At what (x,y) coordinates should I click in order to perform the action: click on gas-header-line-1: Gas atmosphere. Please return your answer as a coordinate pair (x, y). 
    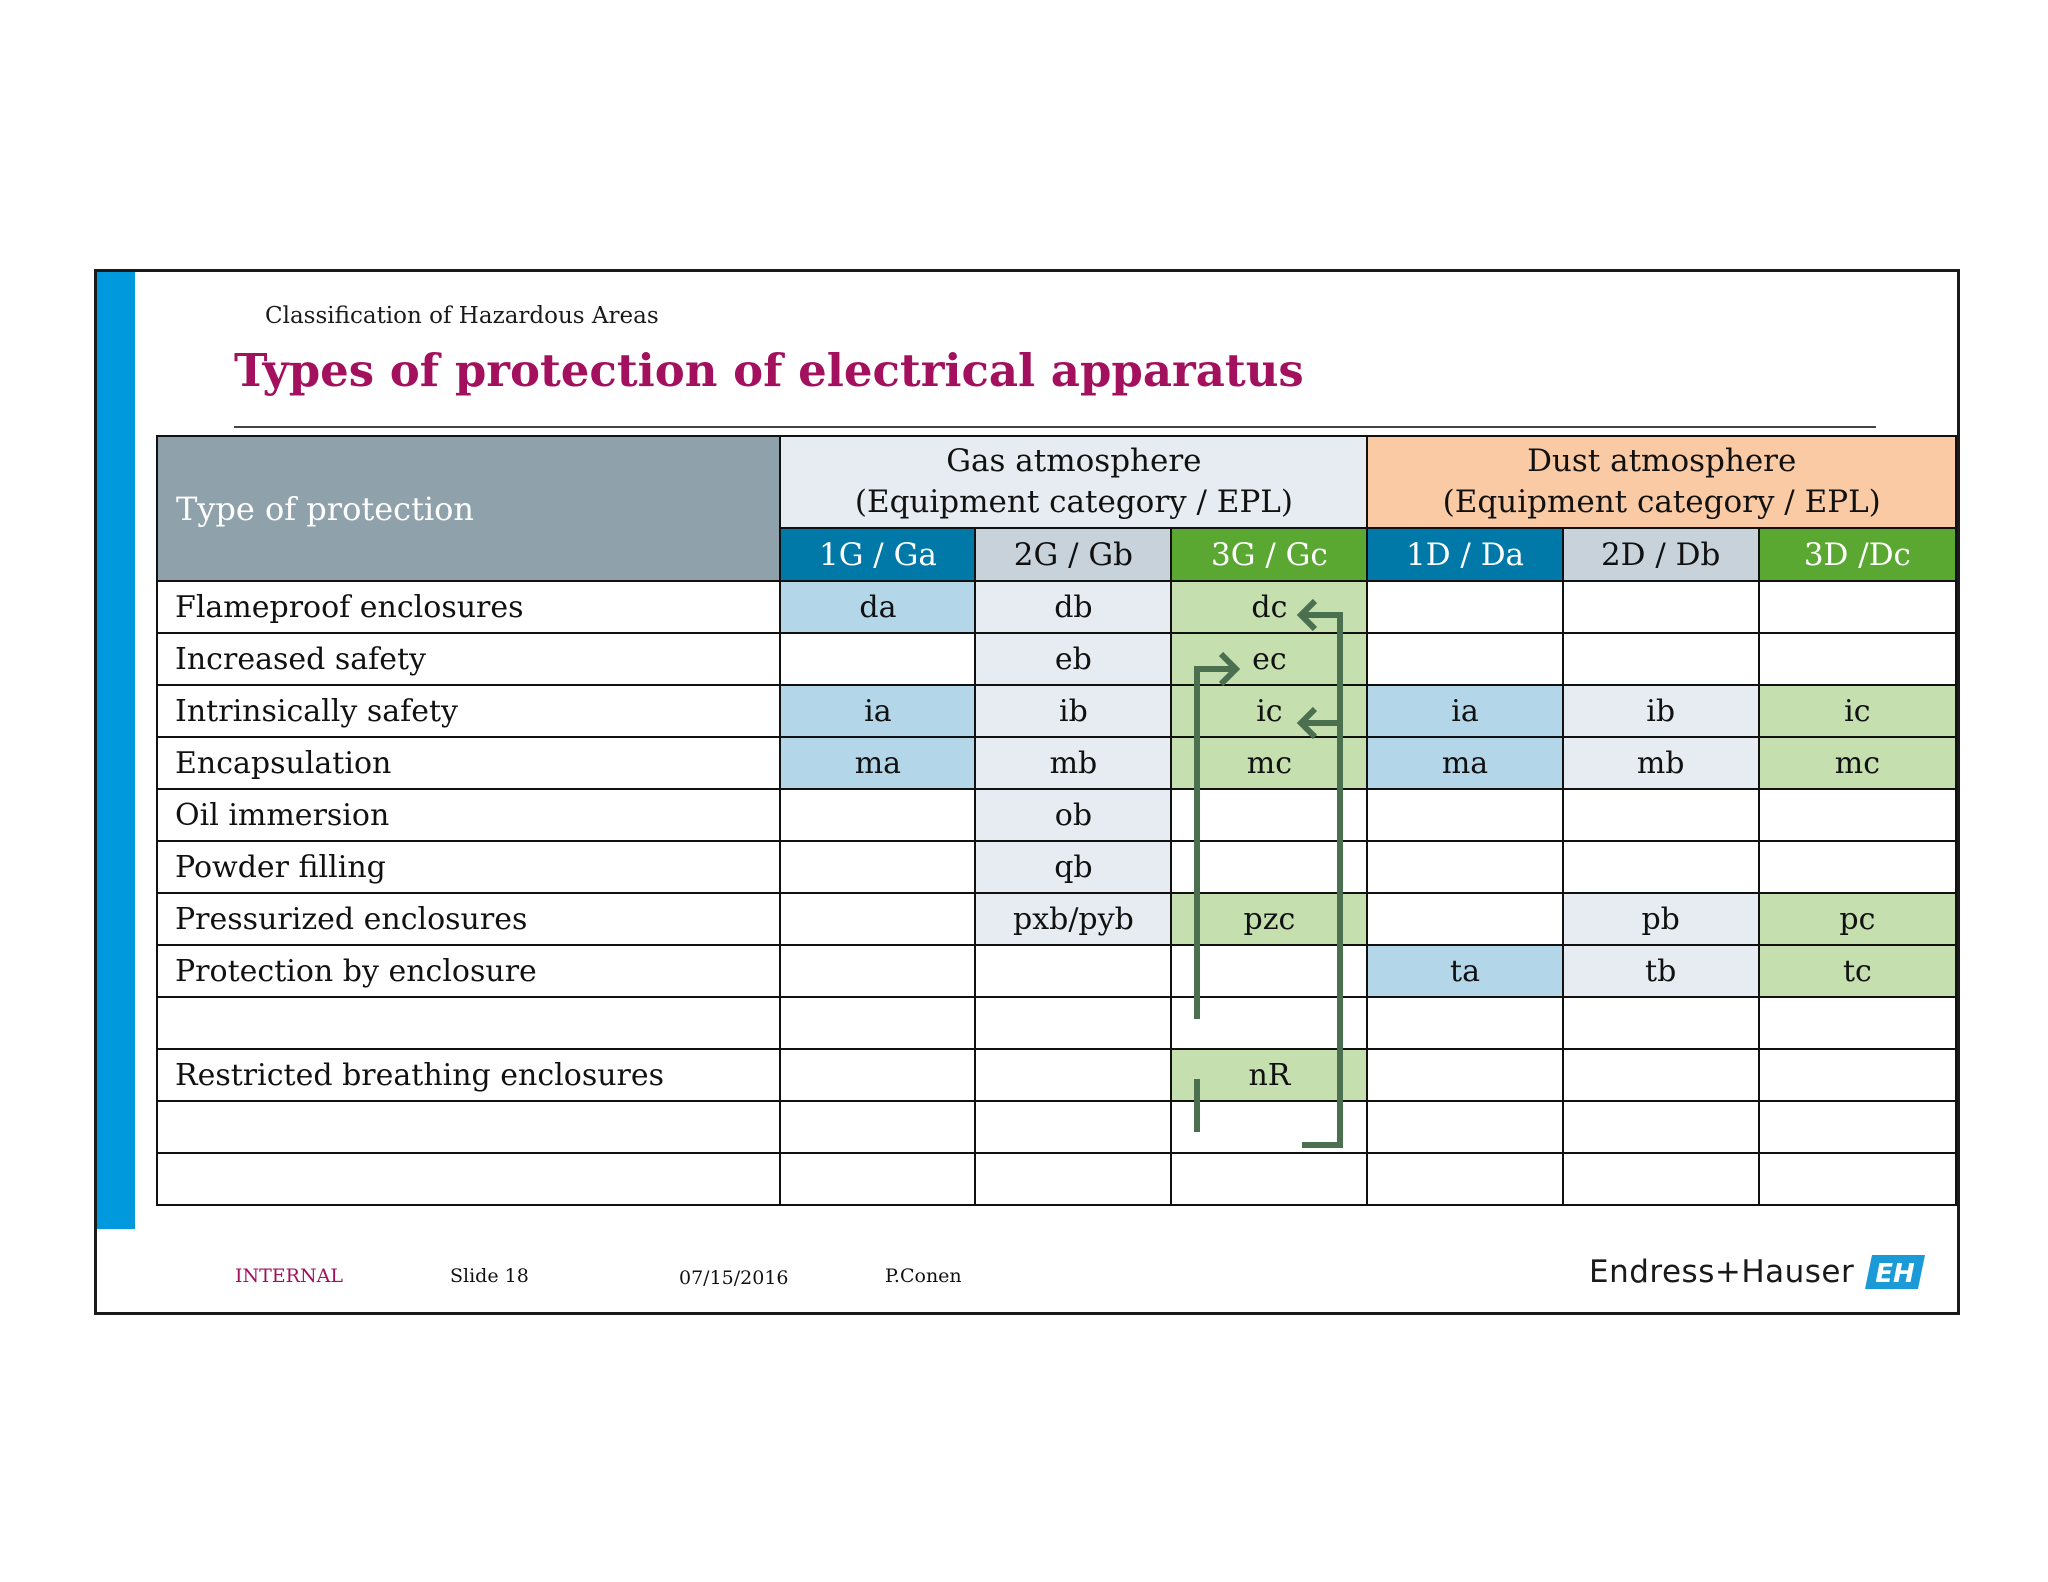
    Looking at the image, I should click on (1074, 461).